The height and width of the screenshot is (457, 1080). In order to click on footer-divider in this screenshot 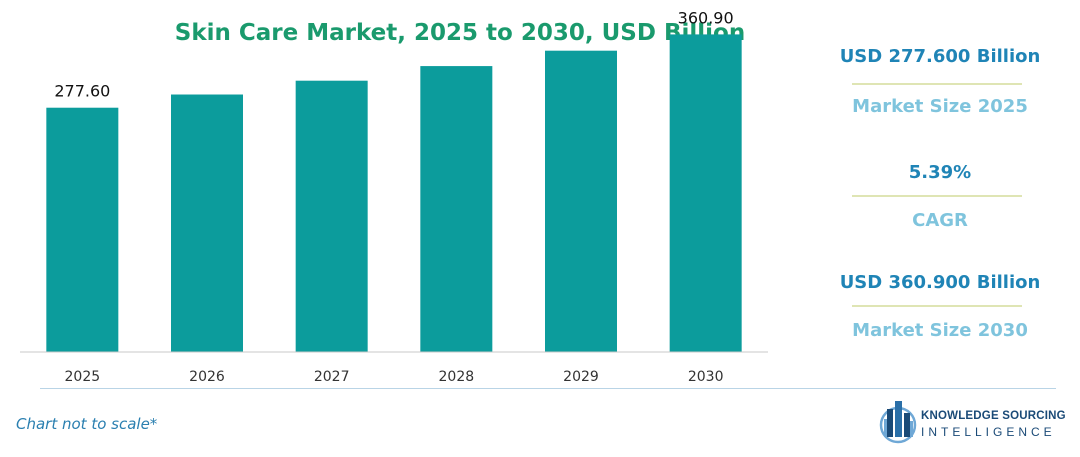, I will do `click(548, 388)`.